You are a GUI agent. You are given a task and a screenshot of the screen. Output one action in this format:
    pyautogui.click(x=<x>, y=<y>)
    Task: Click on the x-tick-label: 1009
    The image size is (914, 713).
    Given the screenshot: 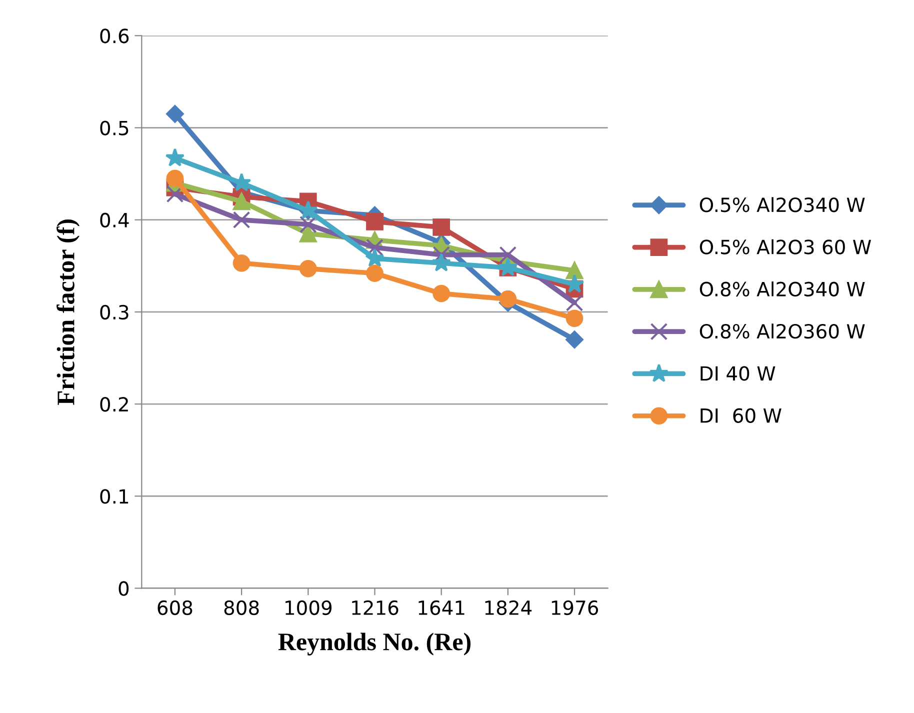 What is the action you would take?
    pyautogui.click(x=309, y=608)
    